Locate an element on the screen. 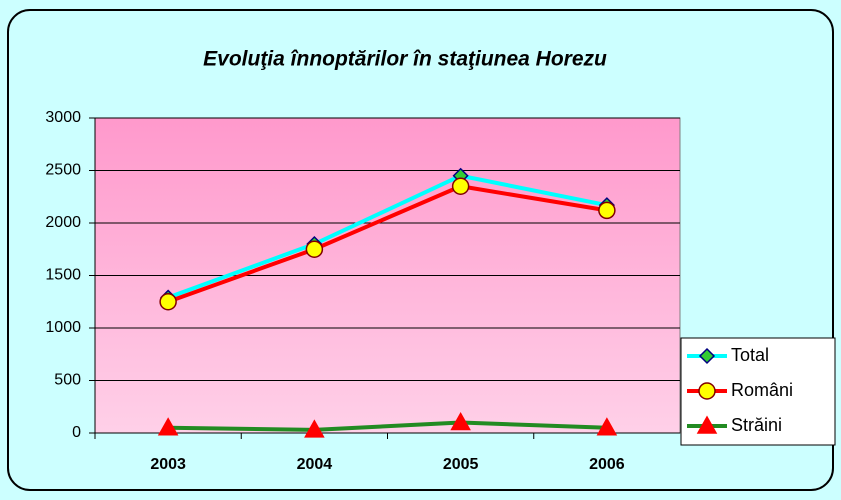 The image size is (841, 500). y-tick-label: 1500 is located at coordinates (63, 275).